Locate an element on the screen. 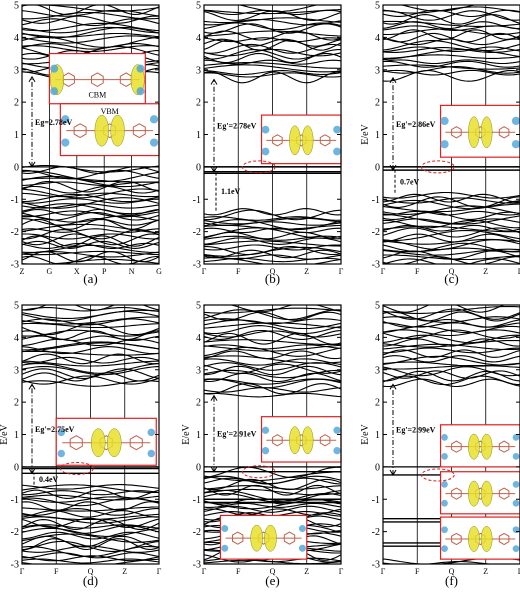 This screenshot has height=602, width=520. chart-panel-6: Eg'=2.99eV -3 -2 -1 0 1 2 3 4 5 Γ F Q Z Γ E/eV (f) is located at coordinates (440, 444).